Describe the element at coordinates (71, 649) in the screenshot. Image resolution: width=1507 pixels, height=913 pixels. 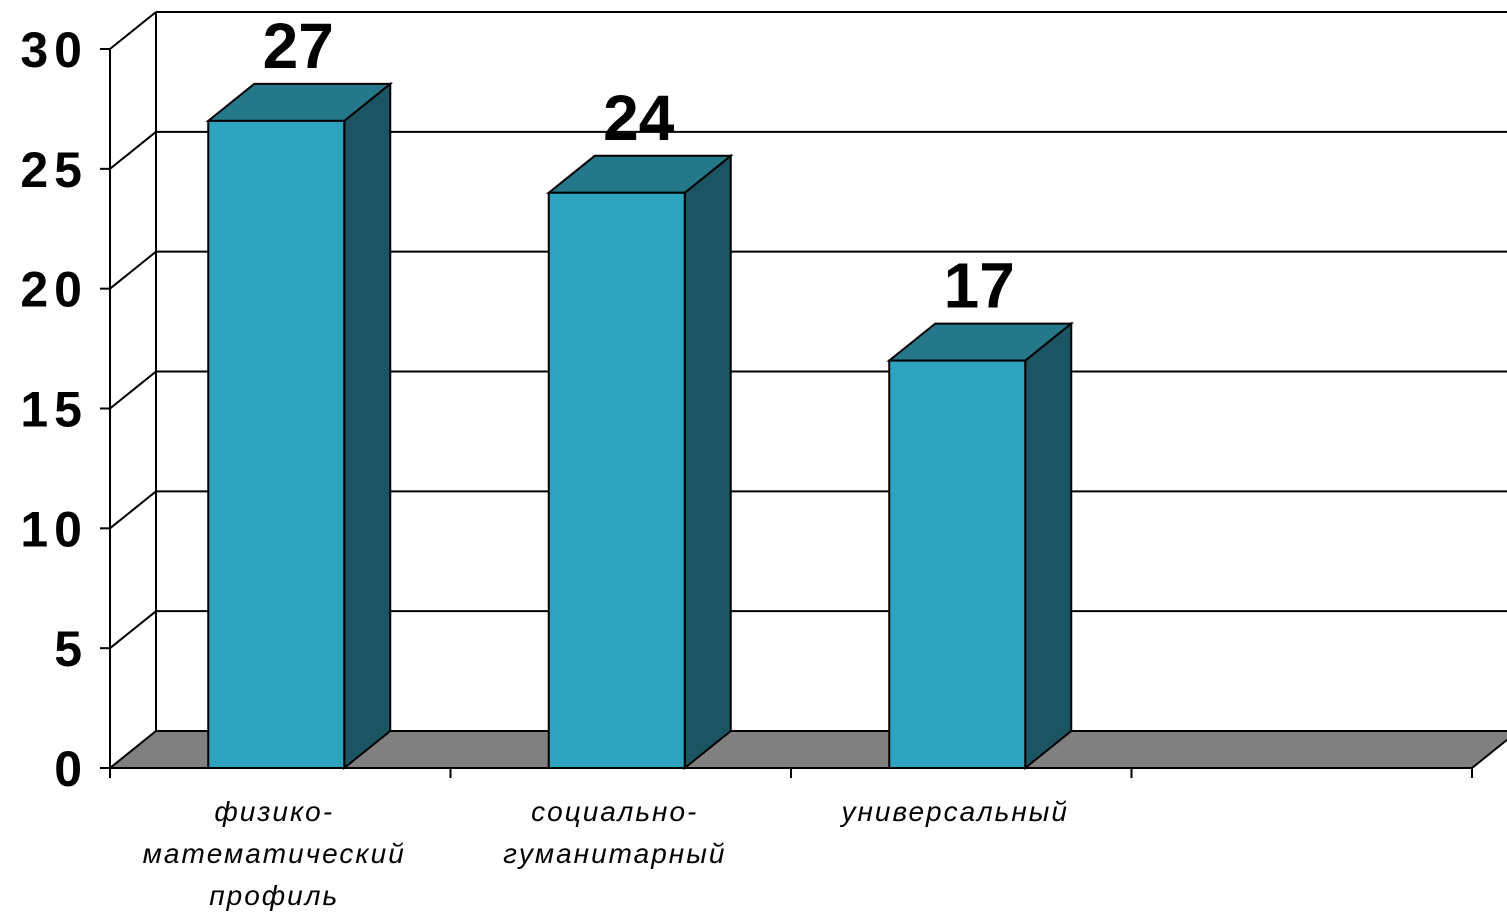
I see `y-tick-label: 5` at that location.